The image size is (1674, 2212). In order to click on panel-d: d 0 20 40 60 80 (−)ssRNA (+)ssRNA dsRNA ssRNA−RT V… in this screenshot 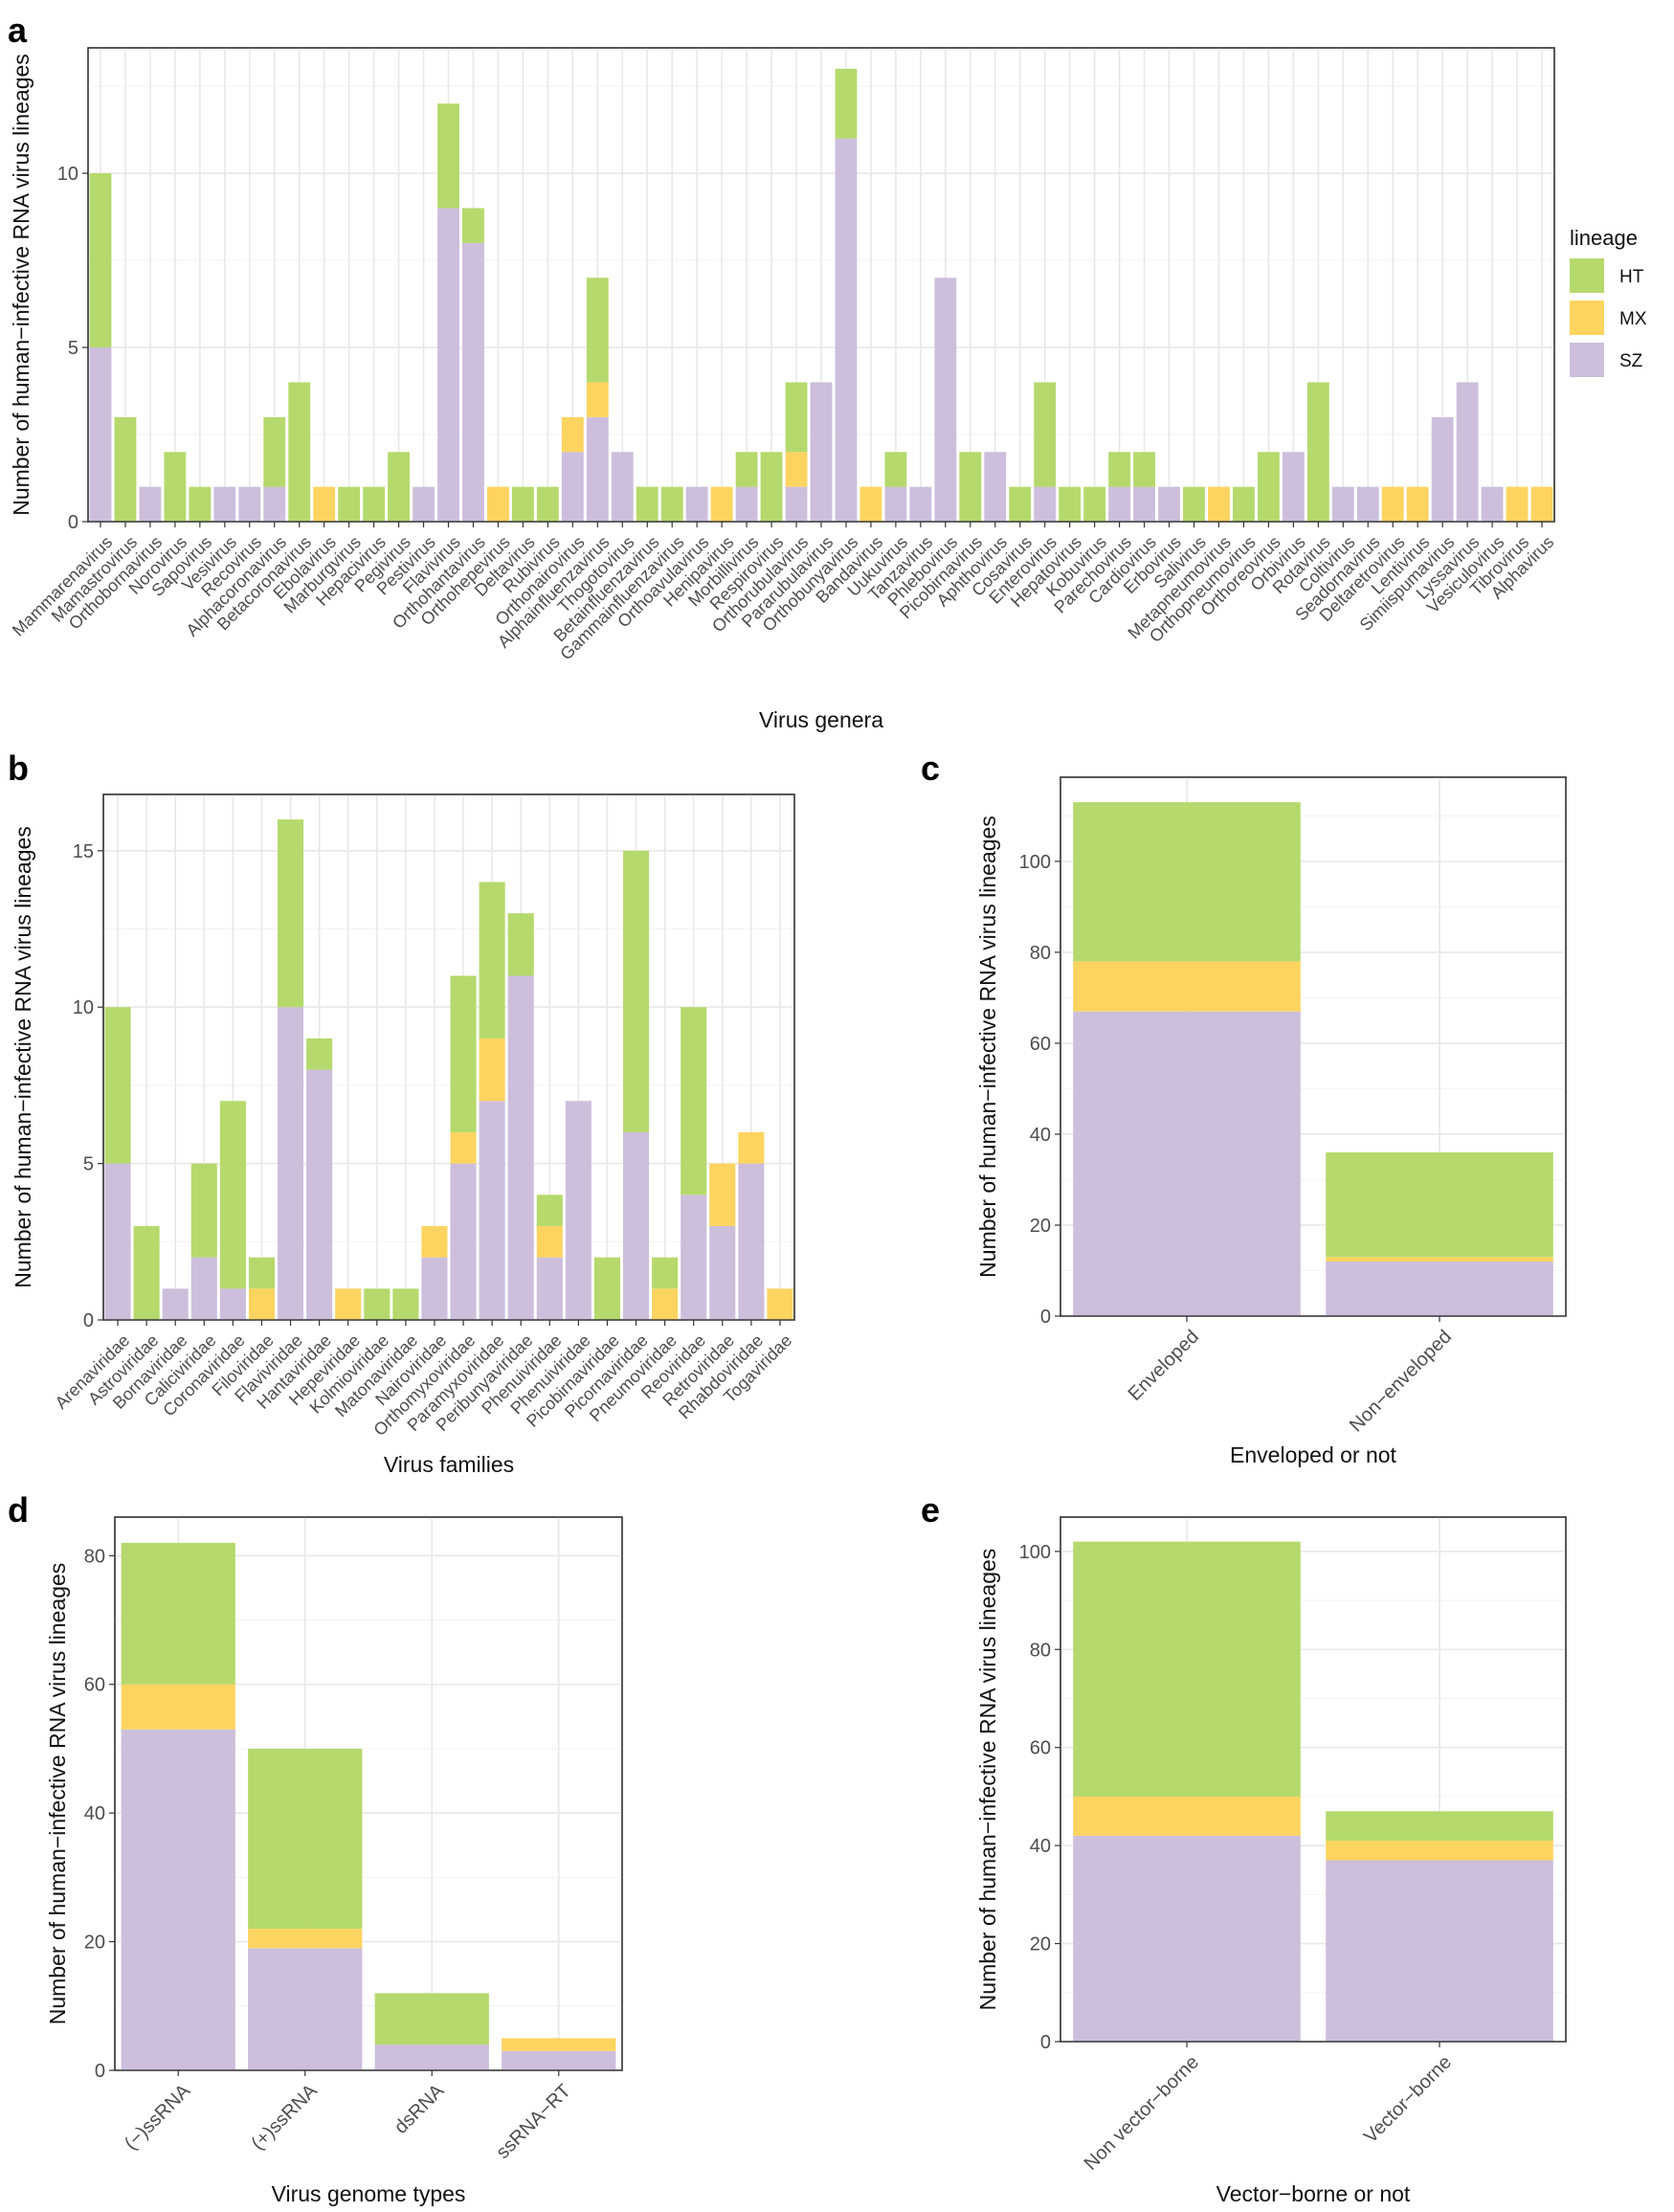, I will do `click(315, 1848)`.